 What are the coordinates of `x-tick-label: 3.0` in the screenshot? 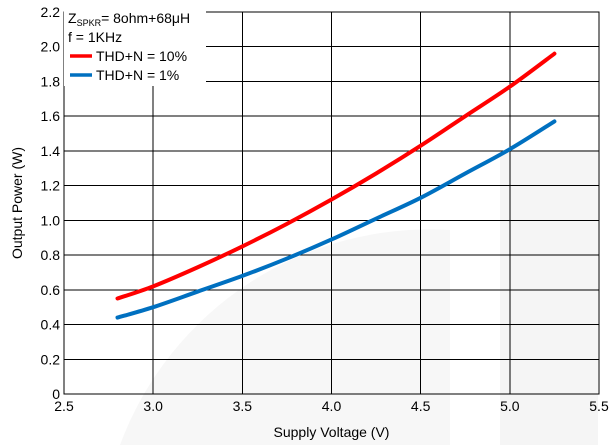 It's located at (153, 406).